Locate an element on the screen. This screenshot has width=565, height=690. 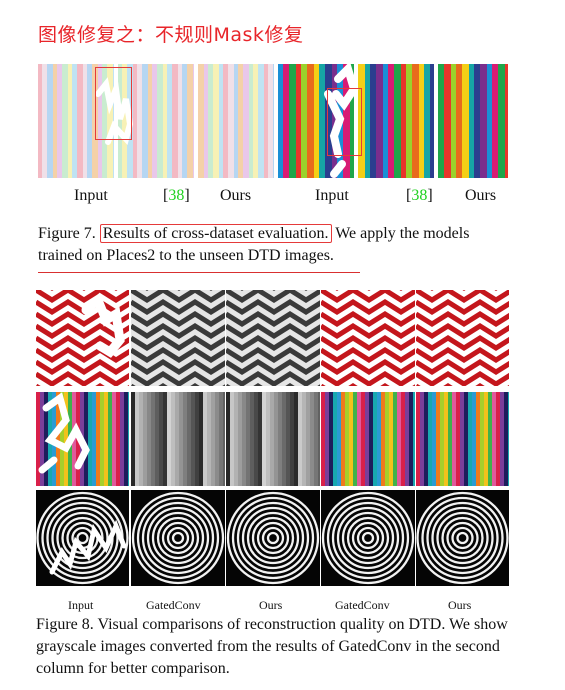
page-title: 图像修复之：不规则Mask修复 is located at coordinates (171, 35).